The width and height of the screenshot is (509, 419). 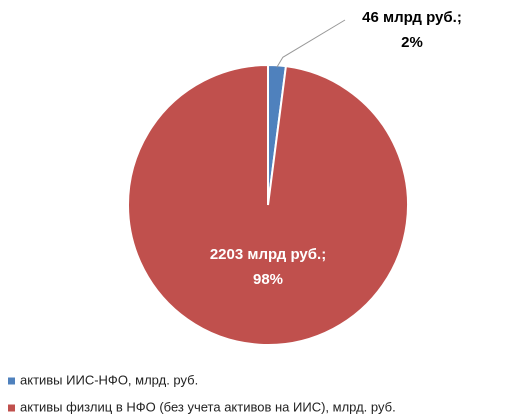 I want to click on data-label: 2%, so click(x=412, y=42).